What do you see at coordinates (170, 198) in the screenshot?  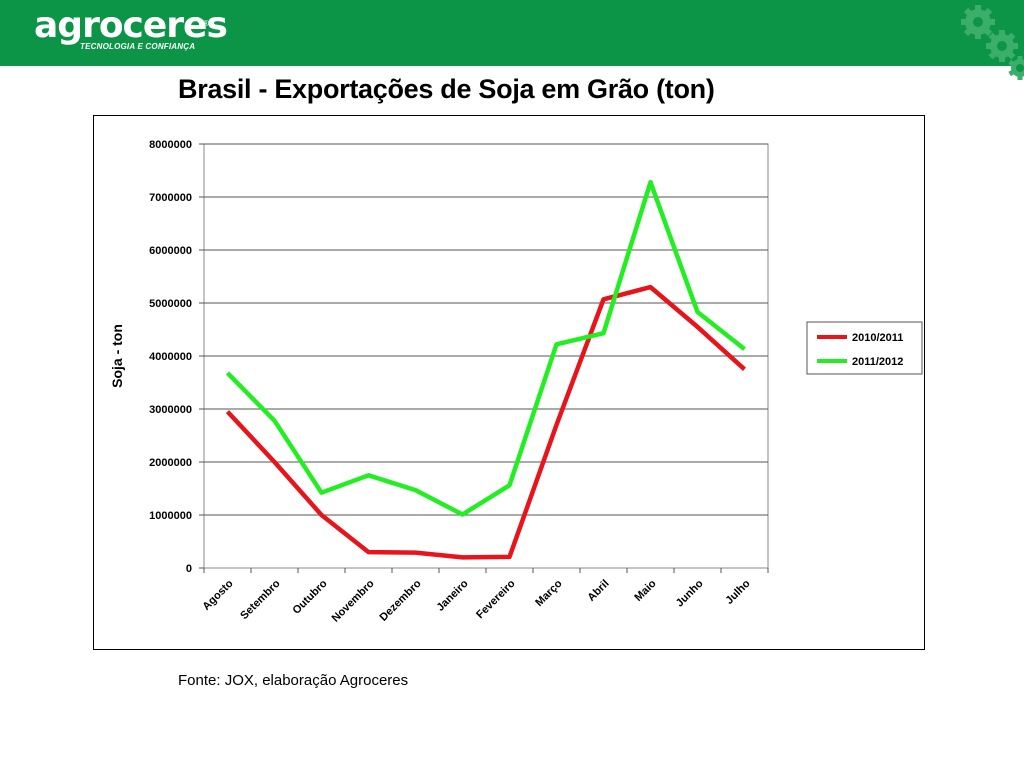 I see `y-tick-label: 7000000` at bounding box center [170, 198].